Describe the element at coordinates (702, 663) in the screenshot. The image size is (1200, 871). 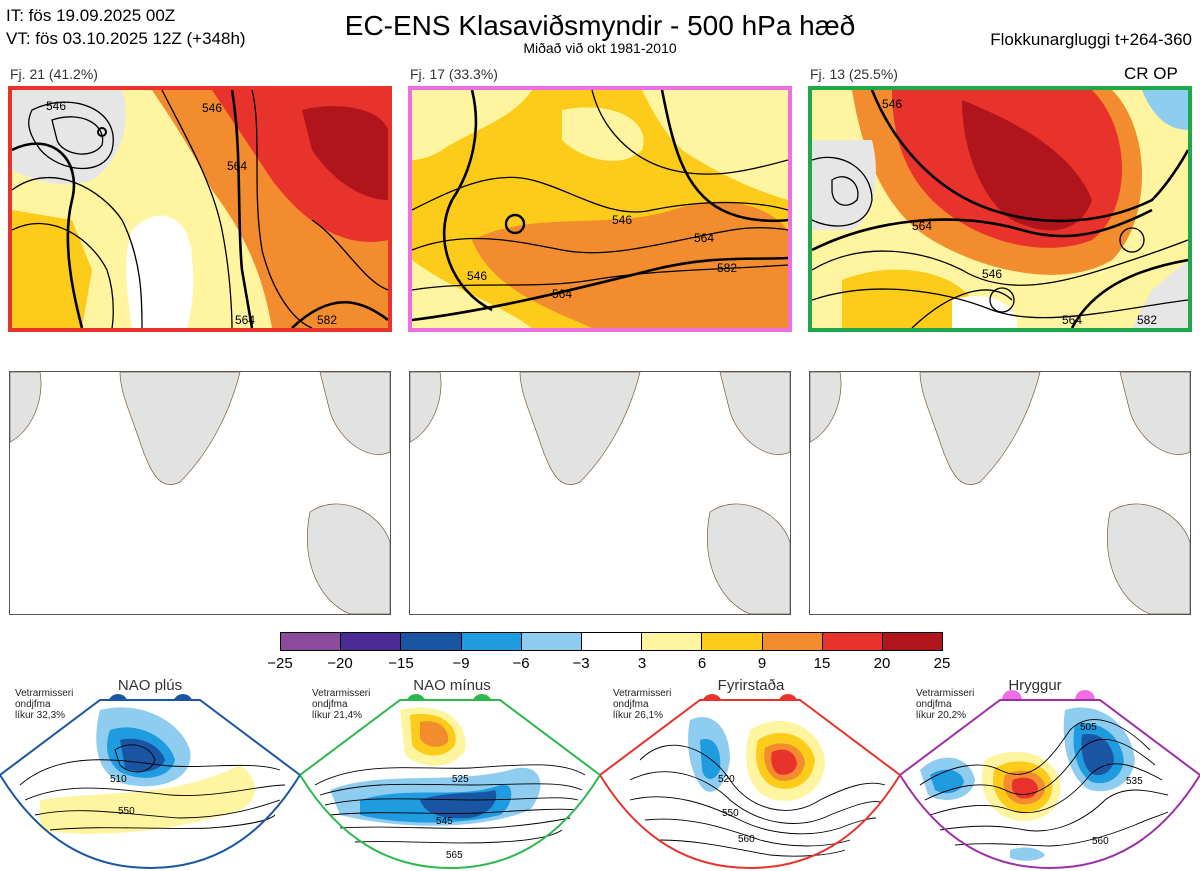
I see `colorbar-tick: 6` at that location.